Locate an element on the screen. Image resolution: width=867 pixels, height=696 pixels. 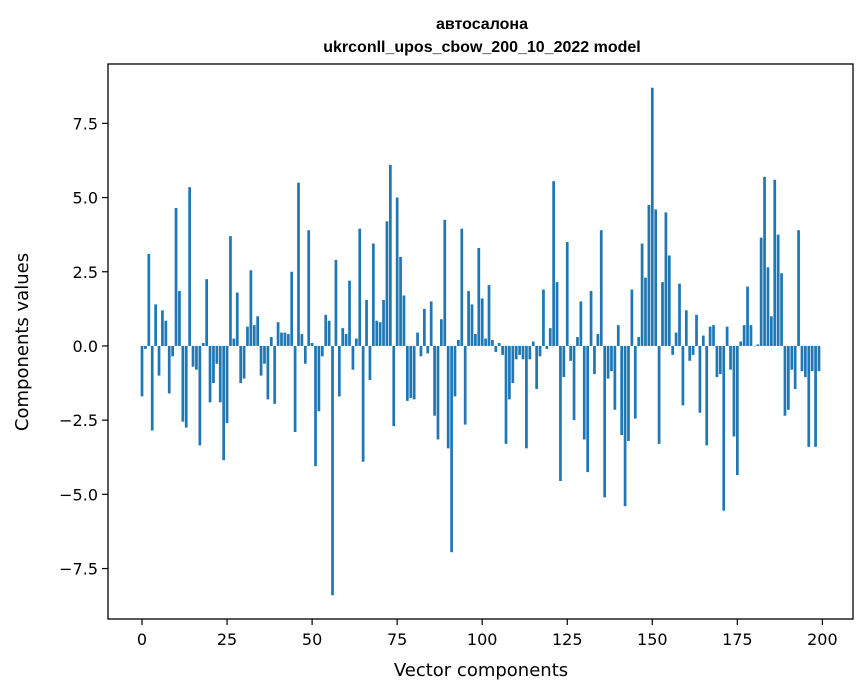
x-tick-label: 100 is located at coordinates (482, 639).